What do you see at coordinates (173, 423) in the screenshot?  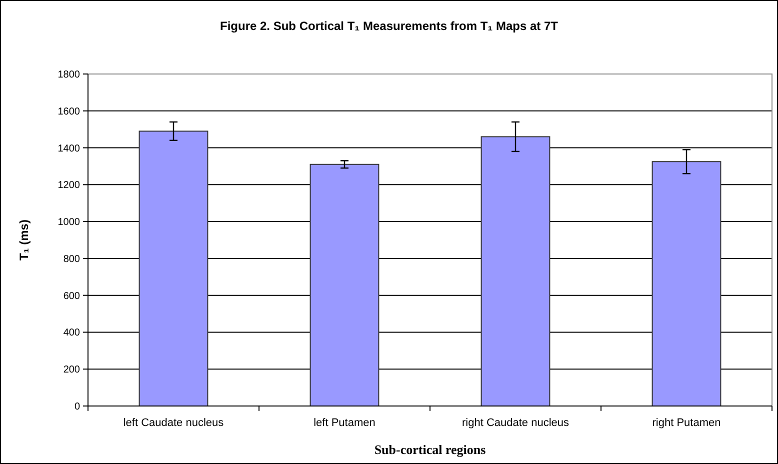 I see `x-tick-label: left Caudate nucleus` at bounding box center [173, 423].